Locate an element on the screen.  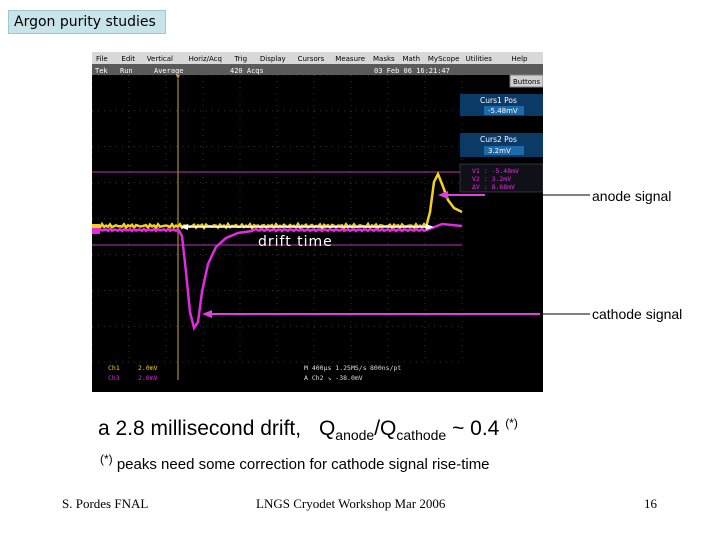
curs2-title: Curs2 Pos is located at coordinates (498, 139).